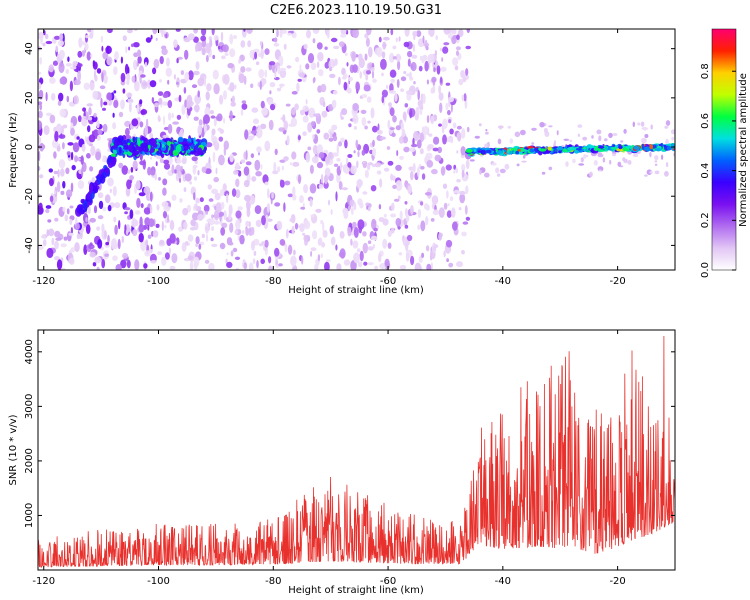 Image resolution: width=750 pixels, height=600 pixels. I want to click on y-tick-label: 3000, so click(29, 406).